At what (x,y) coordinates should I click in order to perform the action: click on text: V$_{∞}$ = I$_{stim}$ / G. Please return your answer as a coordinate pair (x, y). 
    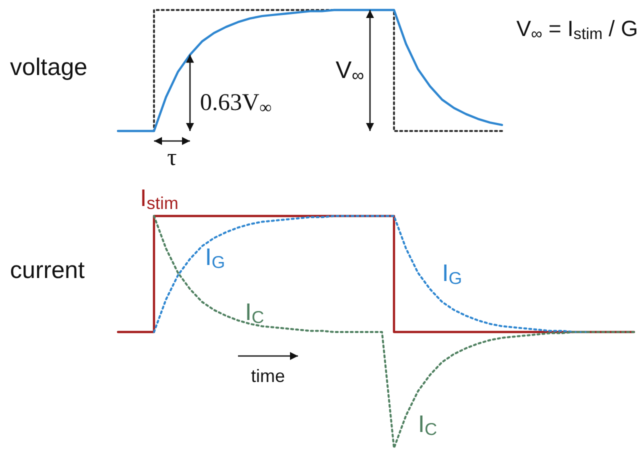
    Looking at the image, I should click on (577, 30).